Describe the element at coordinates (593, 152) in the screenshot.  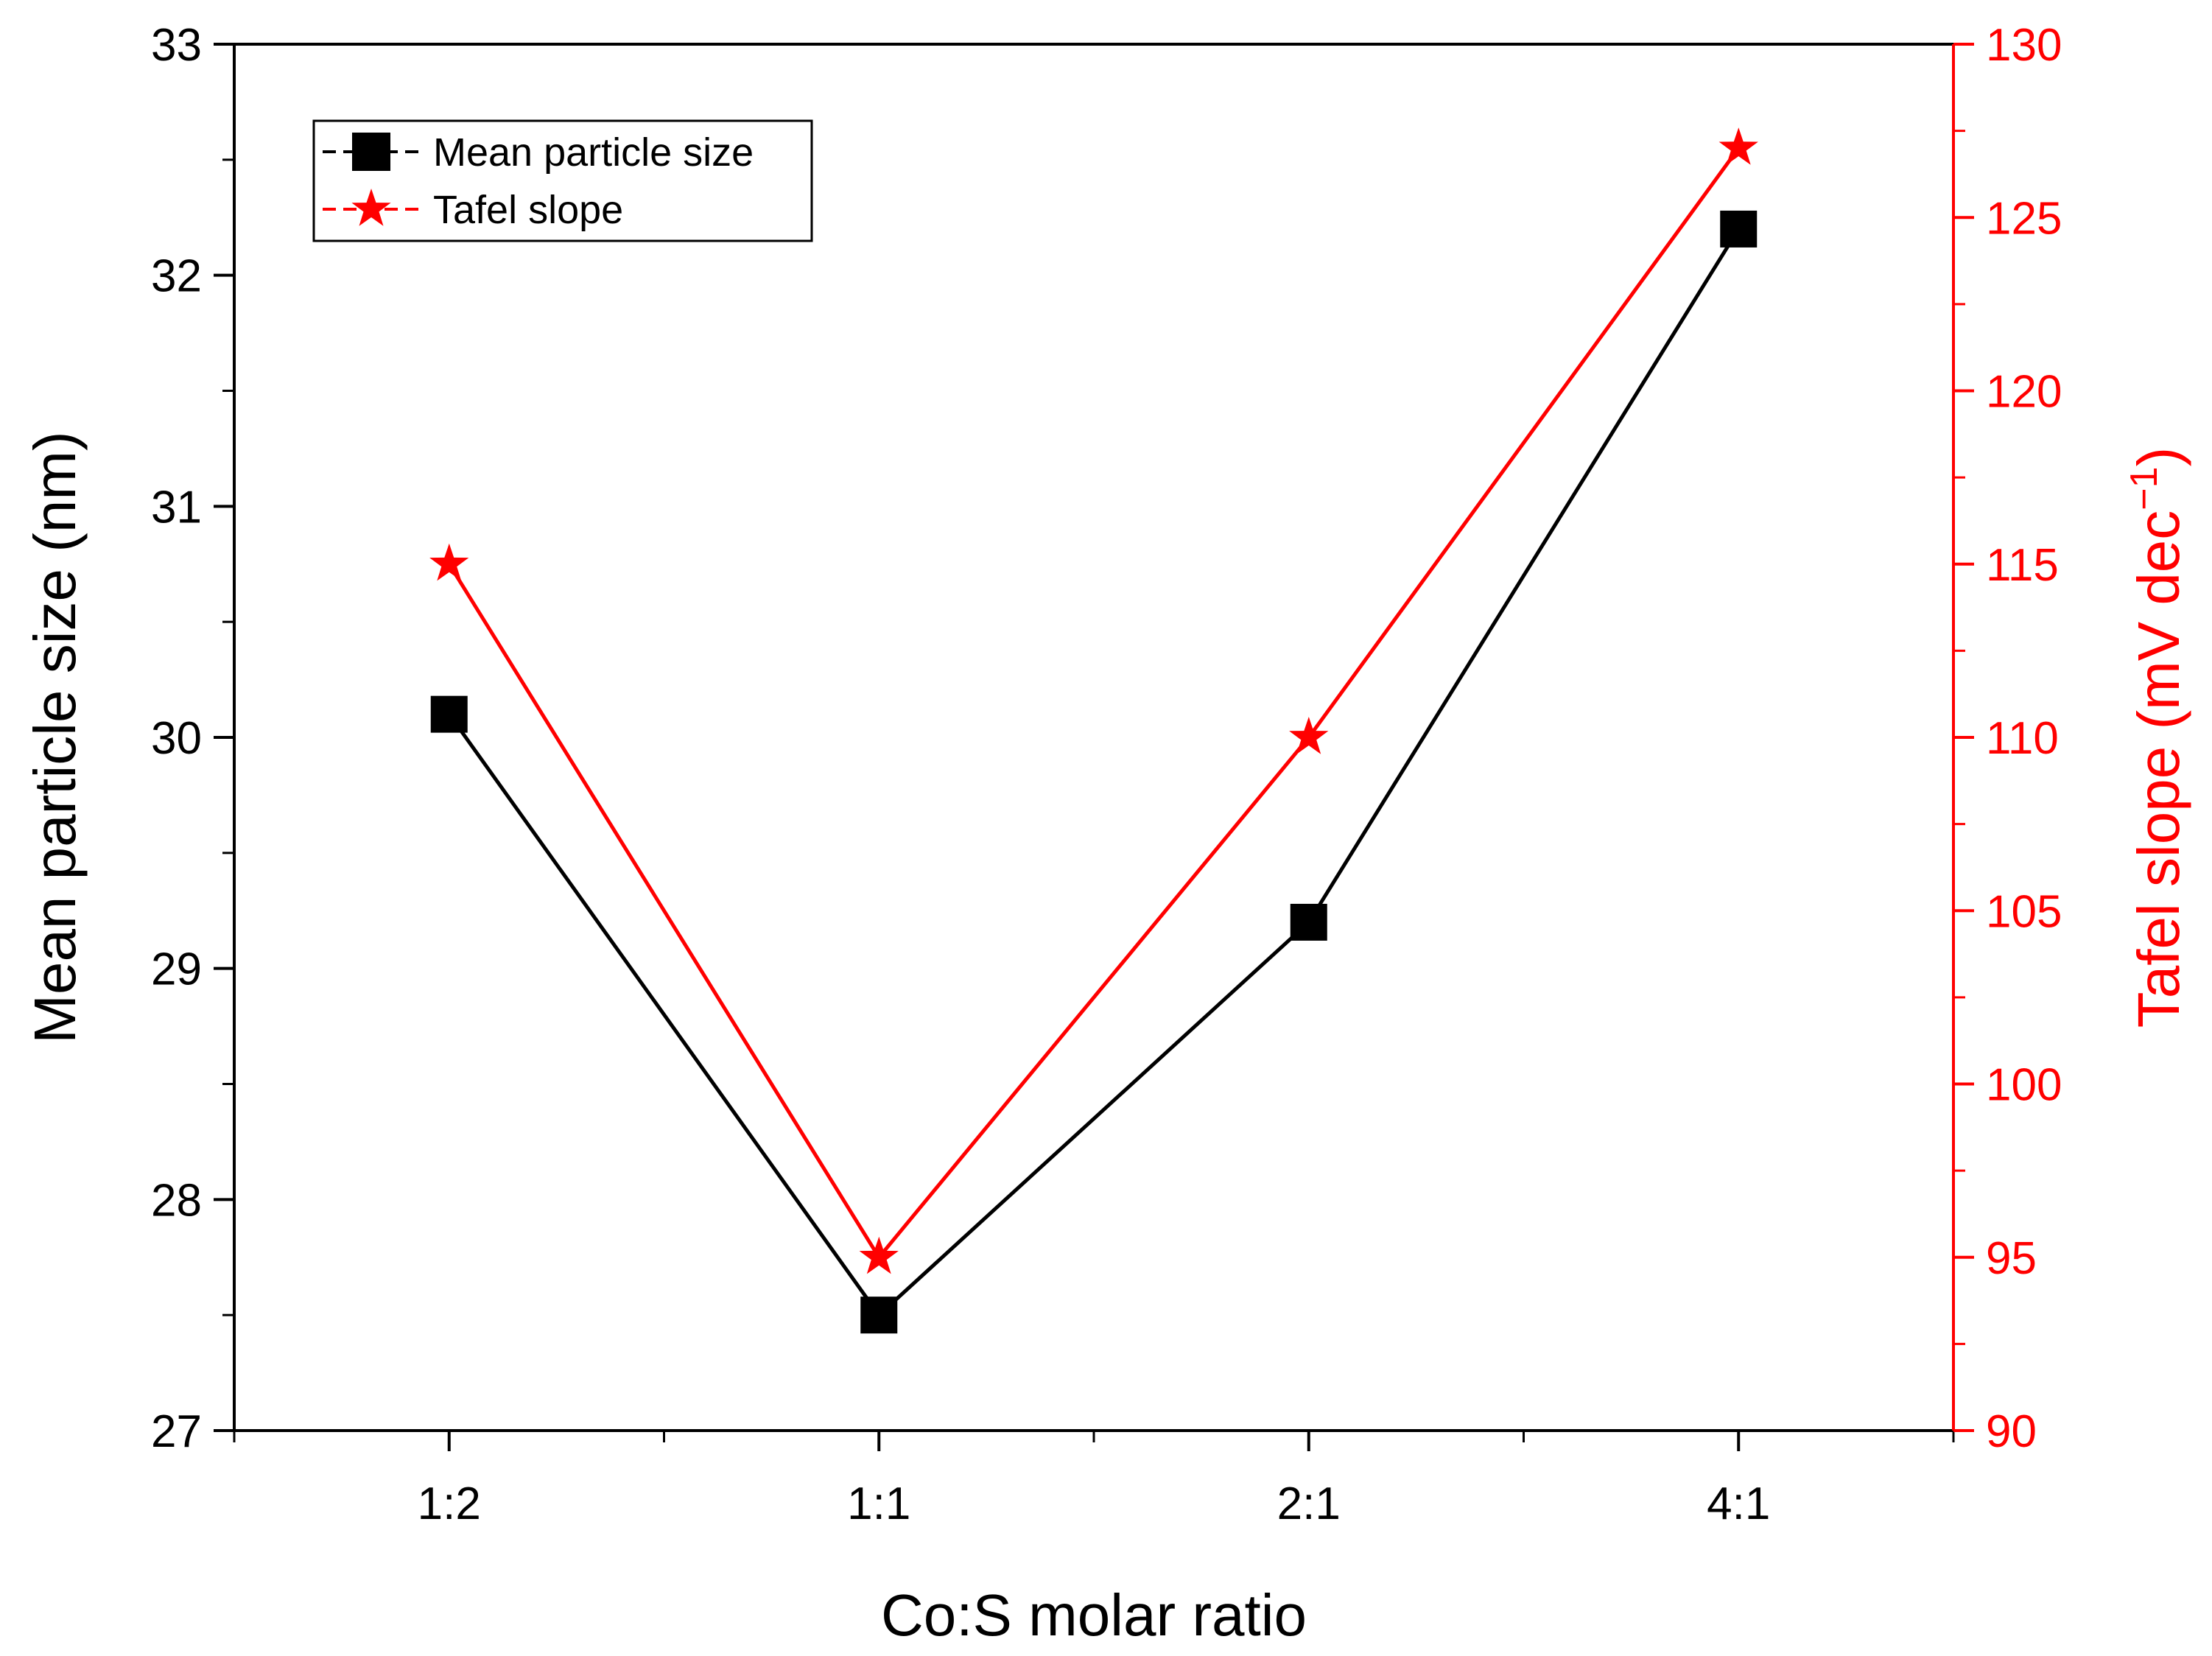
I see `legend-label-particle-size: Mean particle size` at that location.